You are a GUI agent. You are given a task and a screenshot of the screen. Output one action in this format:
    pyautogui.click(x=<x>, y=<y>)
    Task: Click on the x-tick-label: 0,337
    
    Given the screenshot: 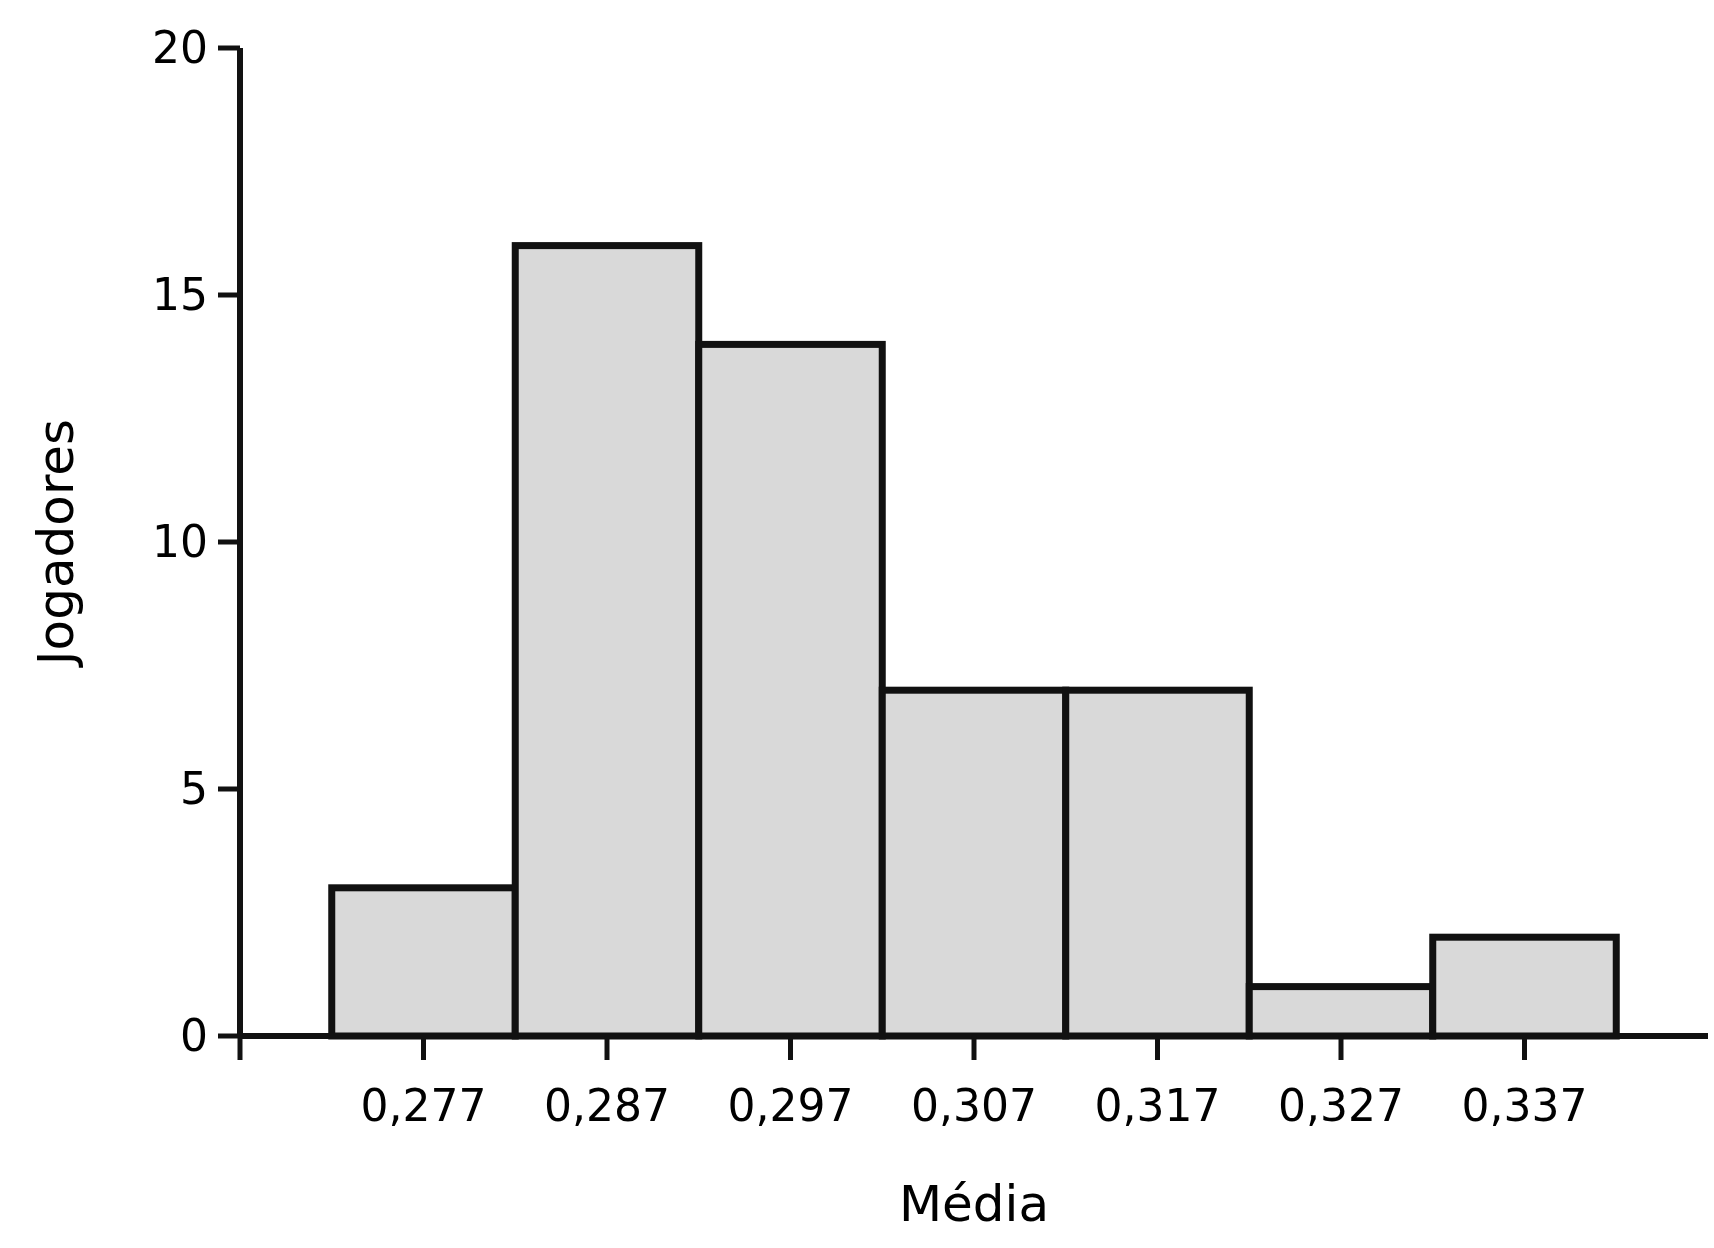 What is the action you would take?
    pyautogui.click(x=1524, y=1105)
    